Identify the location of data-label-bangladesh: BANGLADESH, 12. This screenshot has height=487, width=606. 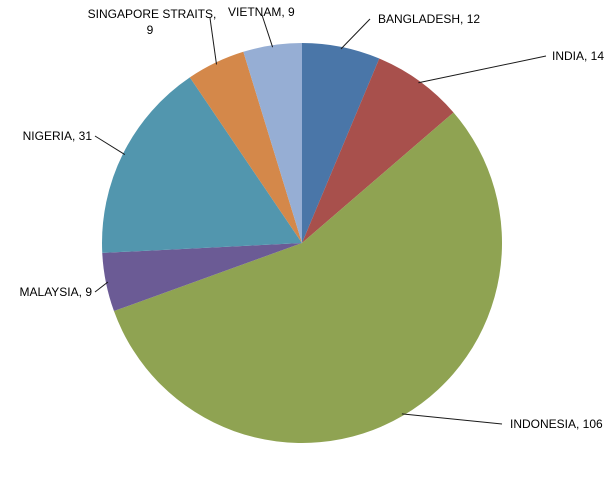
(429, 19).